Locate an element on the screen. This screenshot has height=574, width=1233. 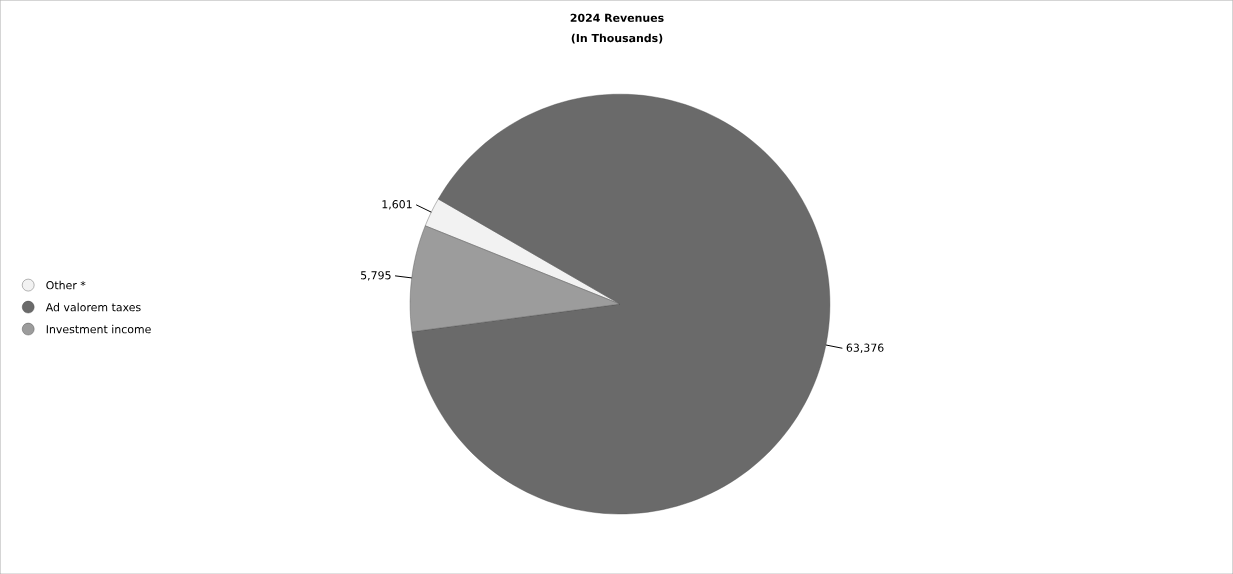
legend-label: Investment income is located at coordinates (98, 329).